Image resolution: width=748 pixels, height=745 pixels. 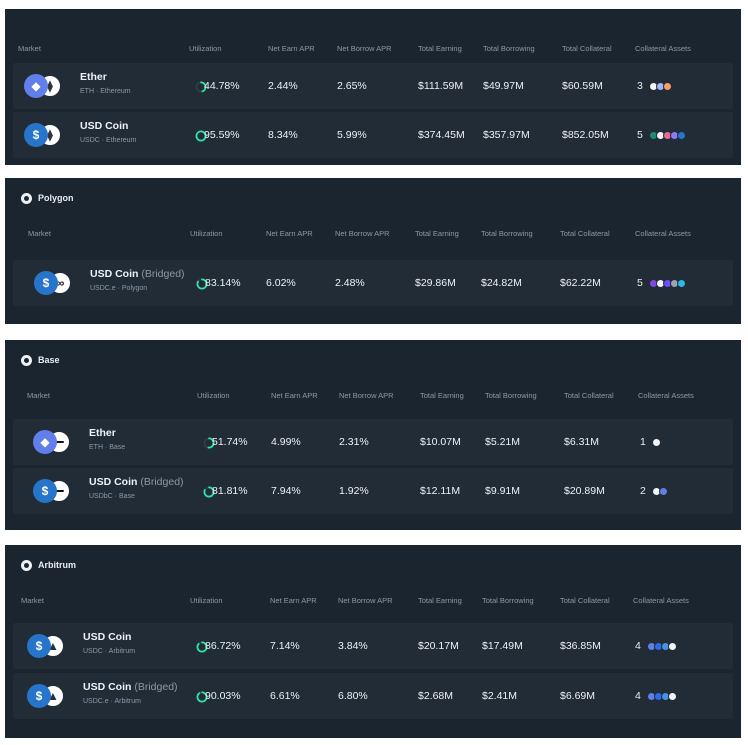 What do you see at coordinates (352, 86) in the screenshot?
I see `net-borrow-apr-value: 2.65%` at bounding box center [352, 86].